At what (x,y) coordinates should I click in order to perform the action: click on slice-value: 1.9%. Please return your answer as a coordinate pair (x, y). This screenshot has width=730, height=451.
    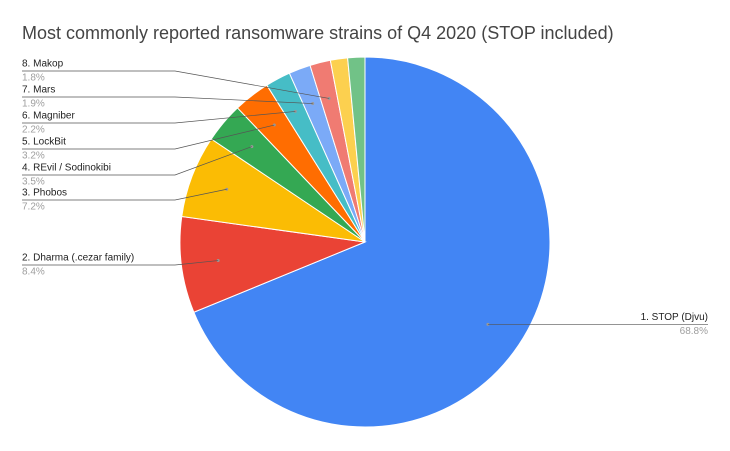
    Looking at the image, I should click on (33, 104).